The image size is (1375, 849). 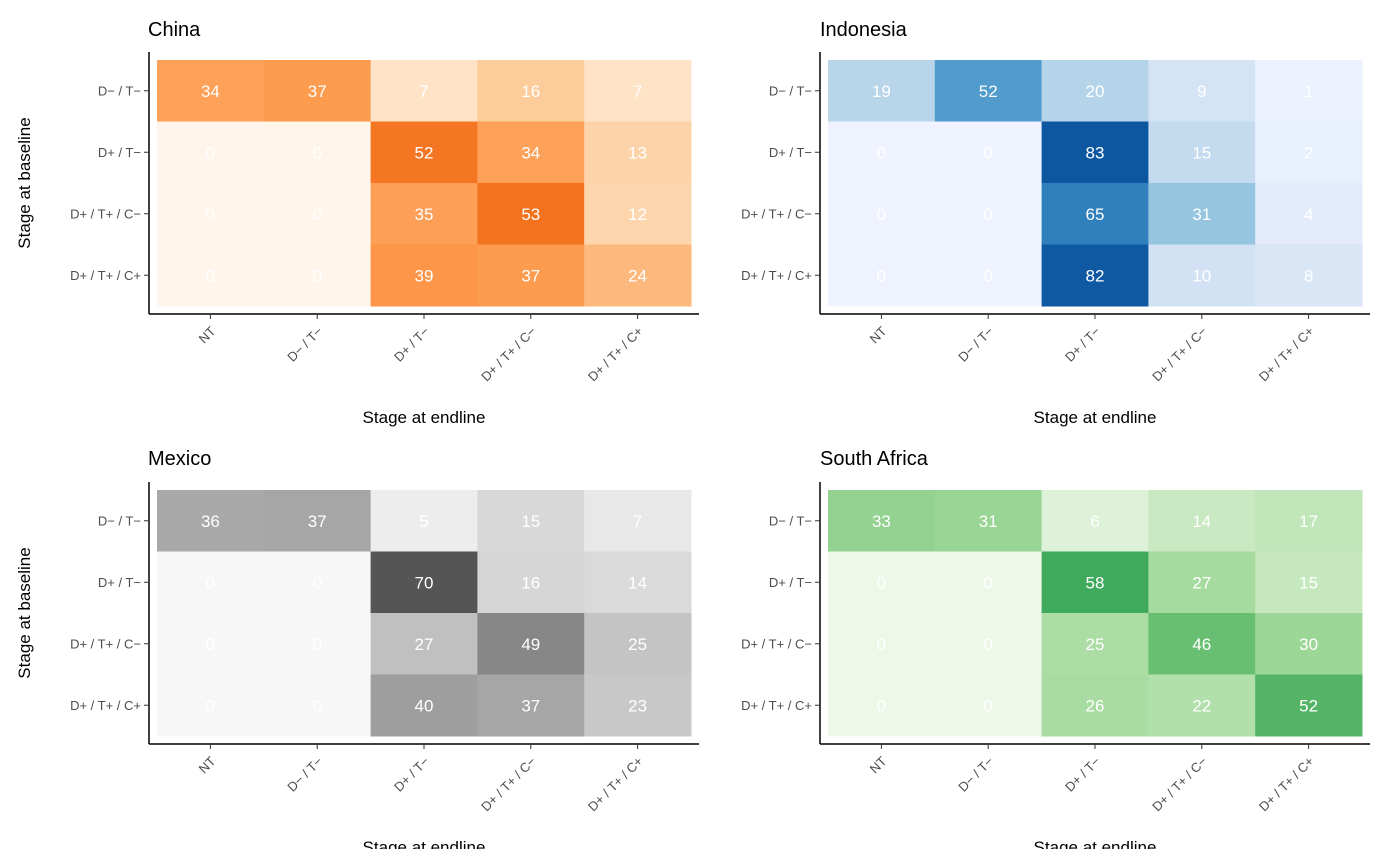 I want to click on cell-value-label: 15, so click(x=1308, y=582).